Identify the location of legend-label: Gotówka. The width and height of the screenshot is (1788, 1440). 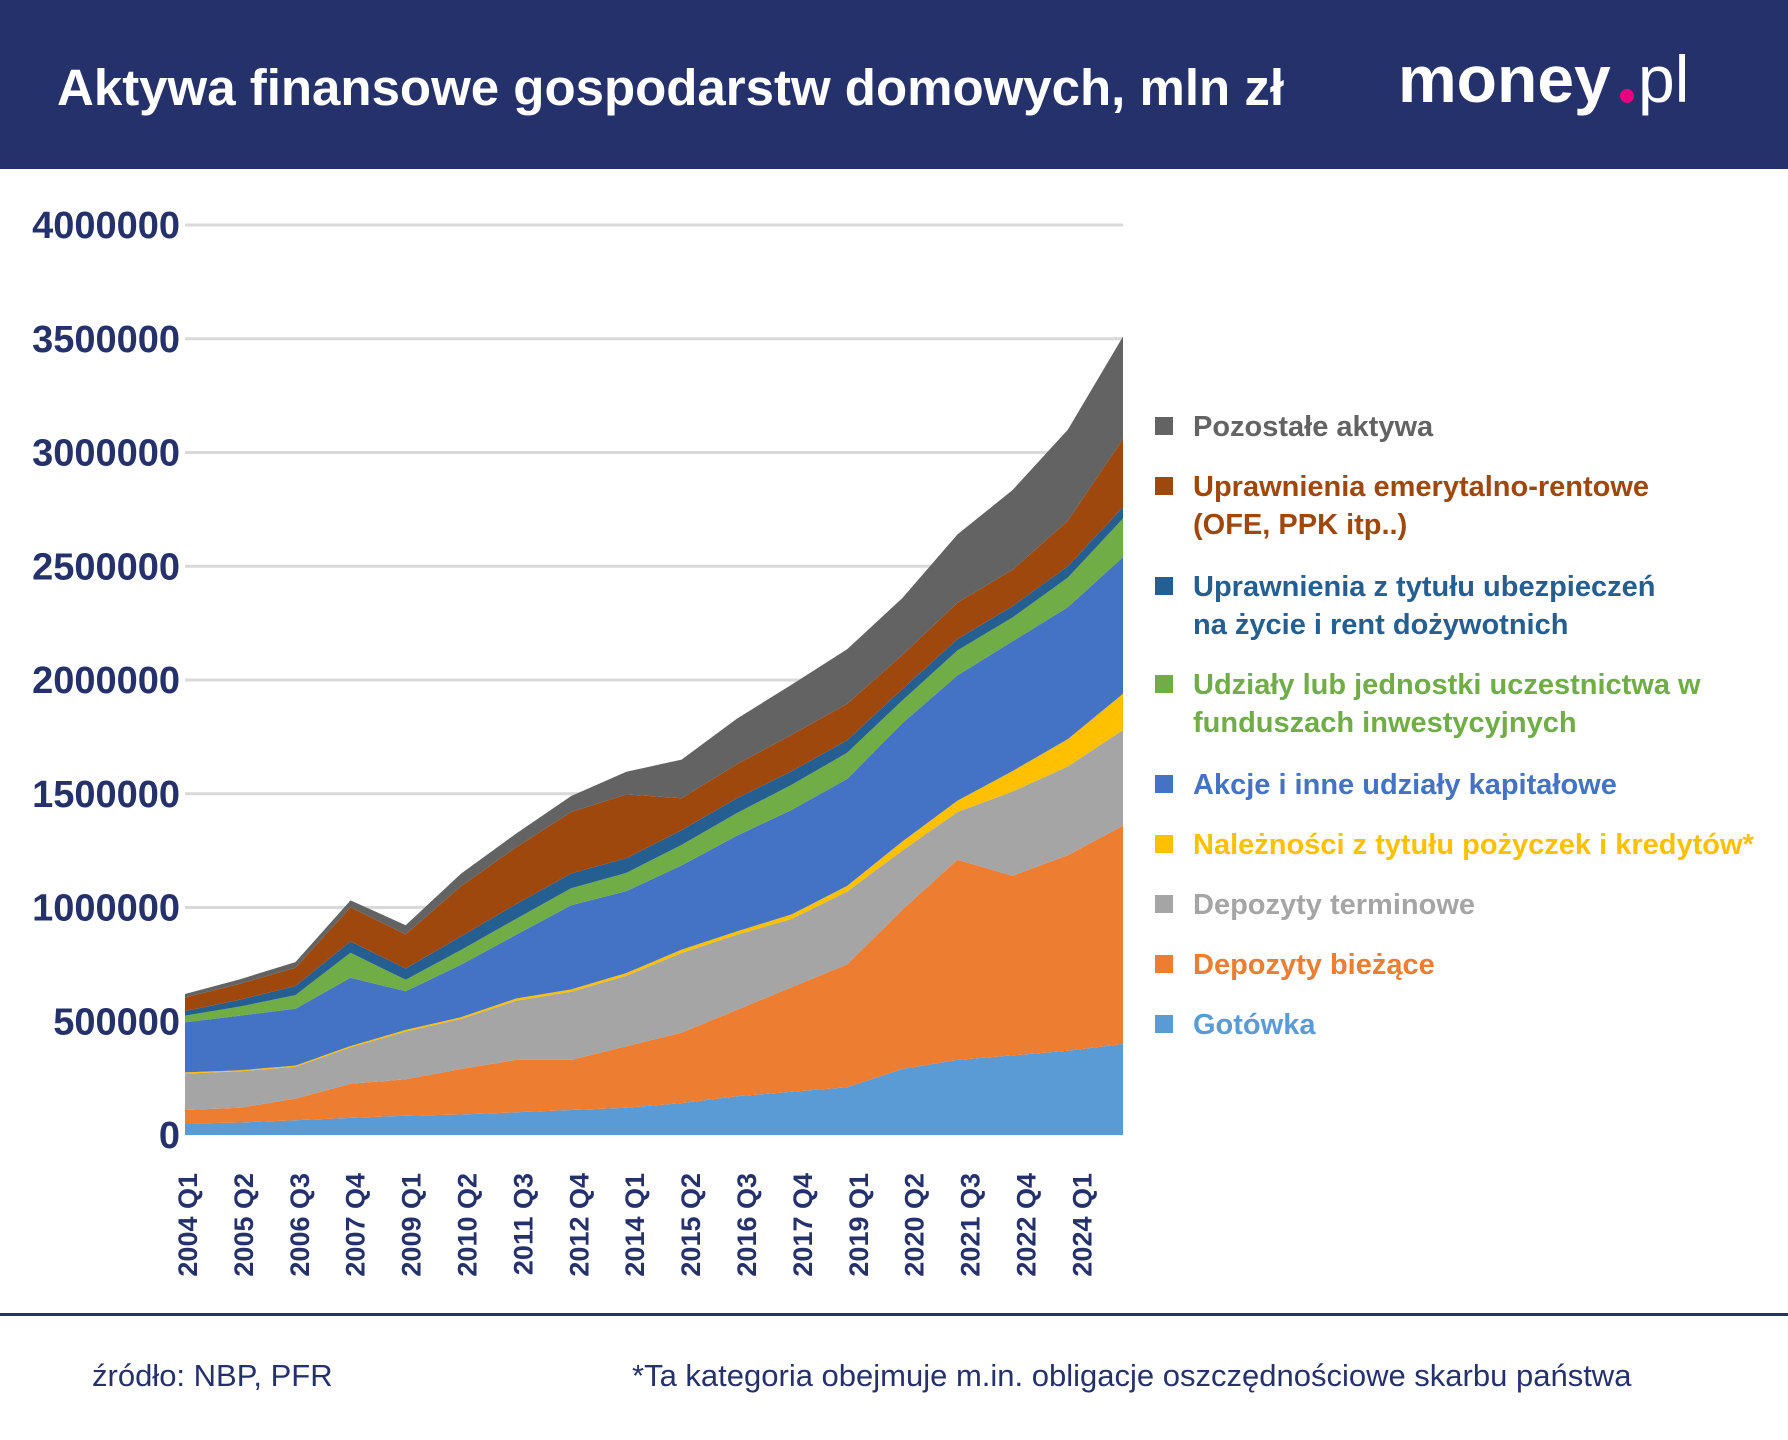
(1254, 1025).